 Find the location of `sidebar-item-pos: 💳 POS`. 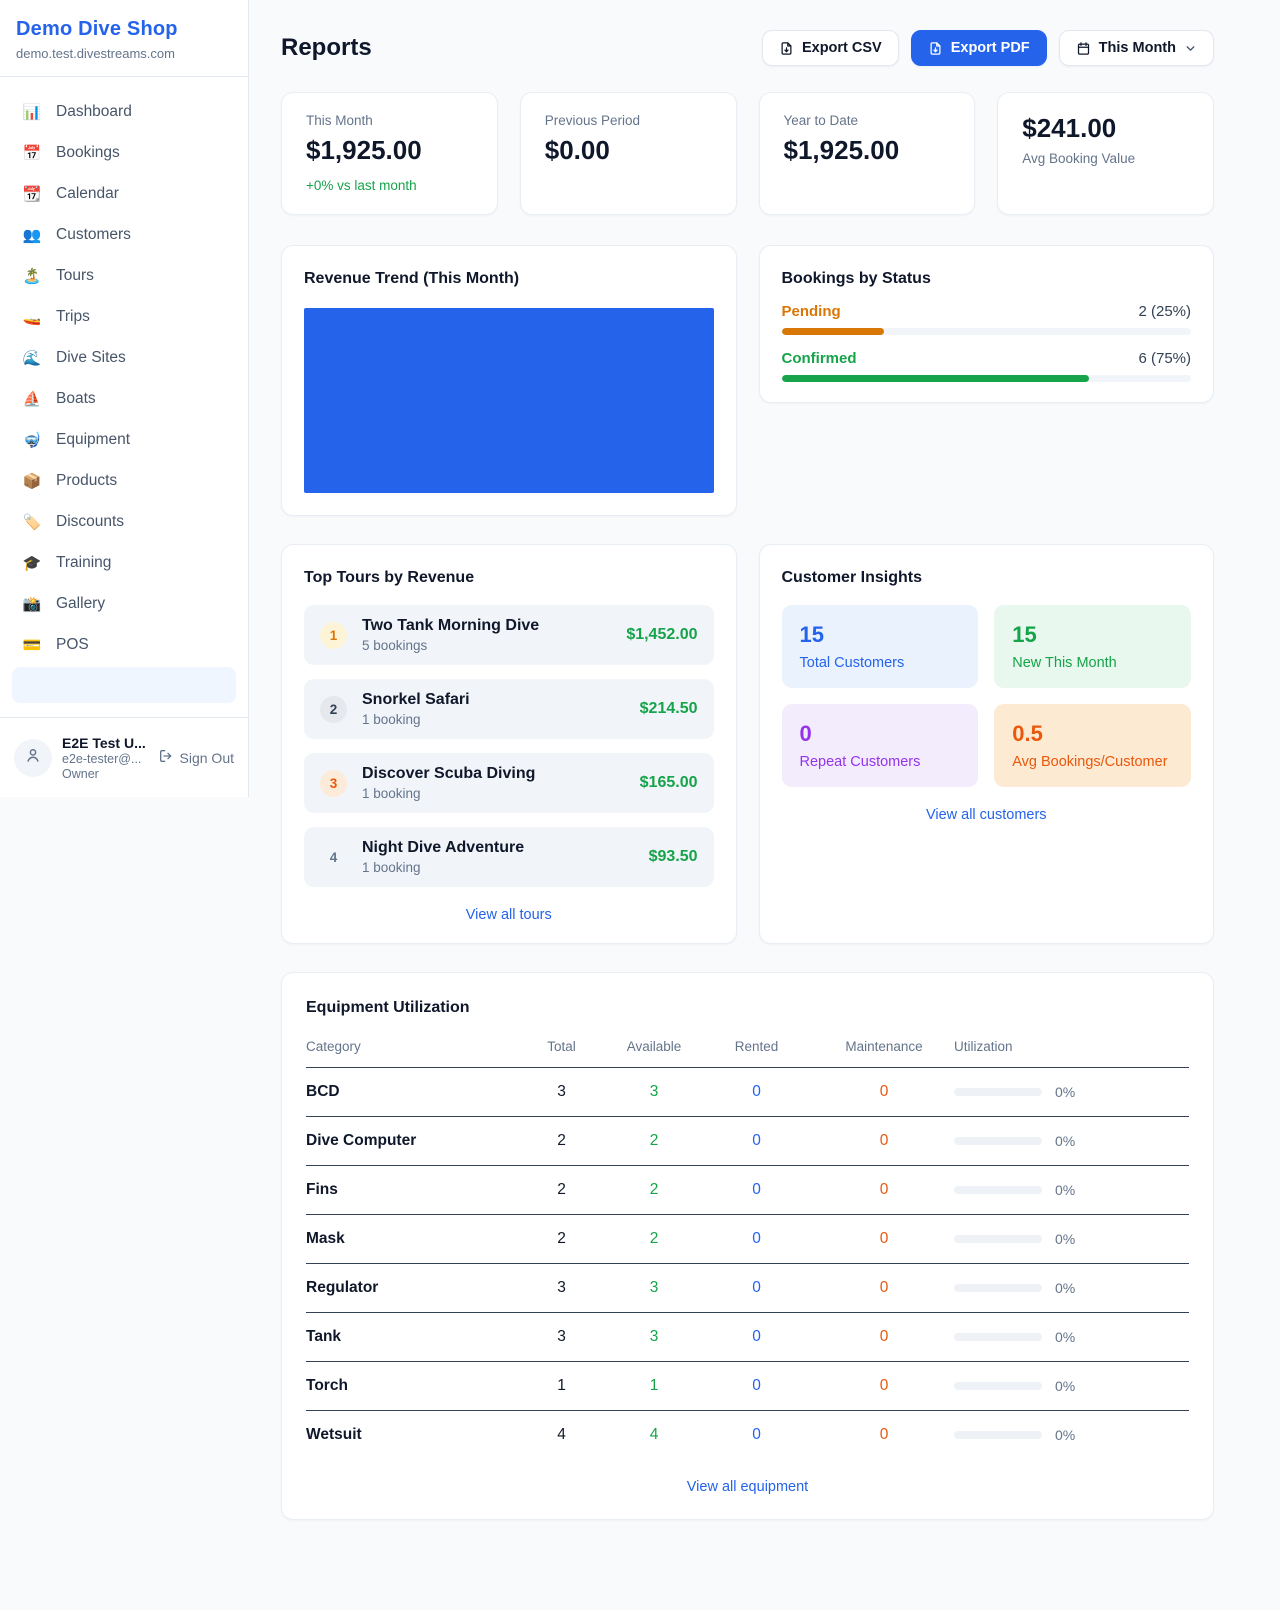

sidebar-item-pos: 💳 POS is located at coordinates (124, 645).